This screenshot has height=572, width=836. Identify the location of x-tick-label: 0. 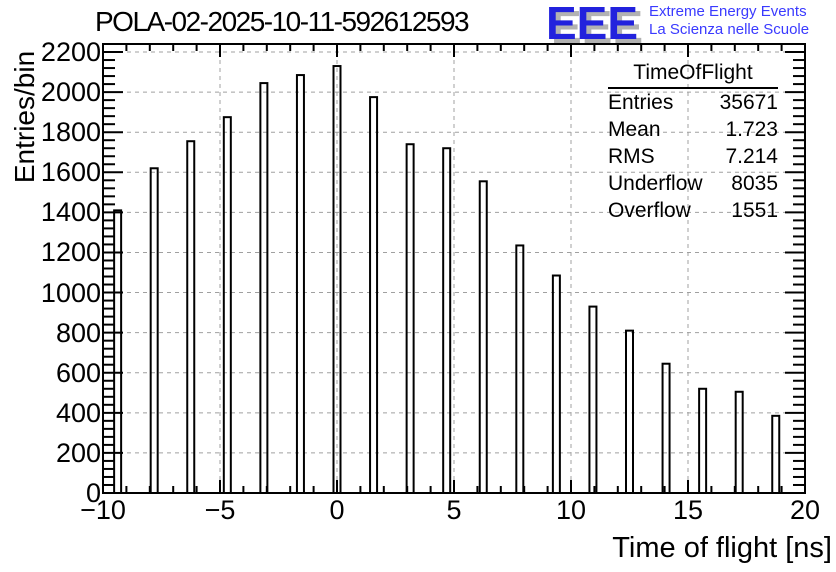
(337, 510).